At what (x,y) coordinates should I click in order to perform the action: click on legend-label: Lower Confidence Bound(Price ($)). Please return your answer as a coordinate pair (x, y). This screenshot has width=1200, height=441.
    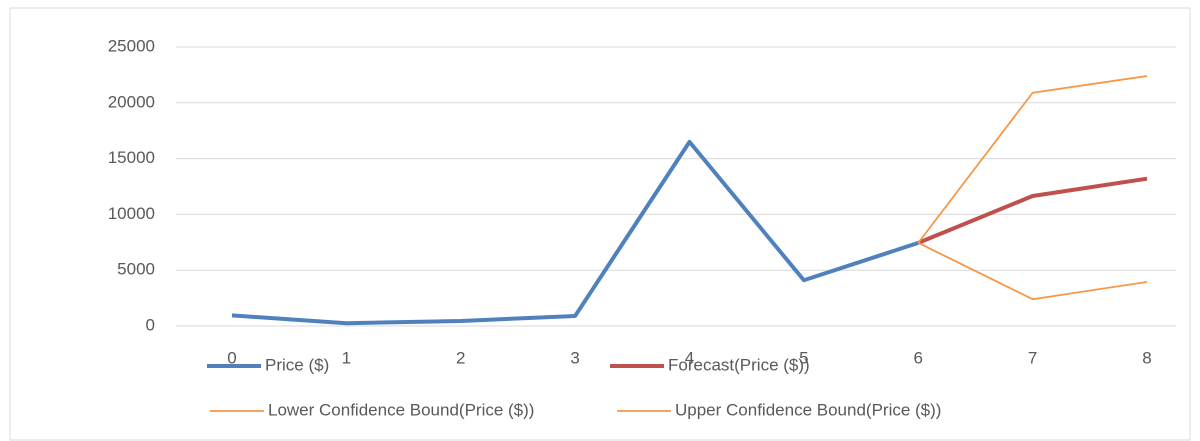
    Looking at the image, I should click on (401, 409).